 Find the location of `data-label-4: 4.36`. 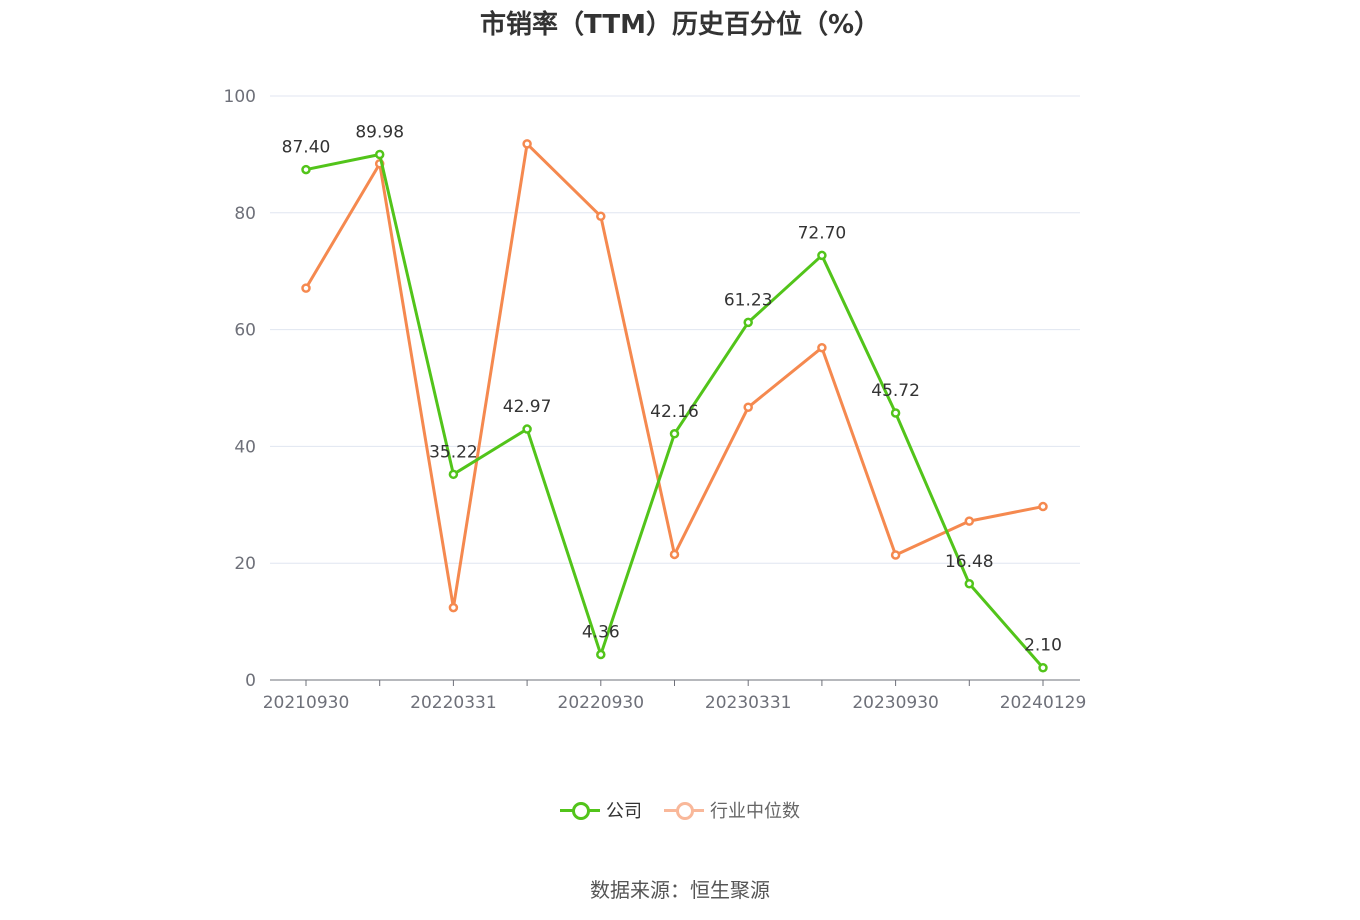

data-label-4: 4.36 is located at coordinates (601, 633).